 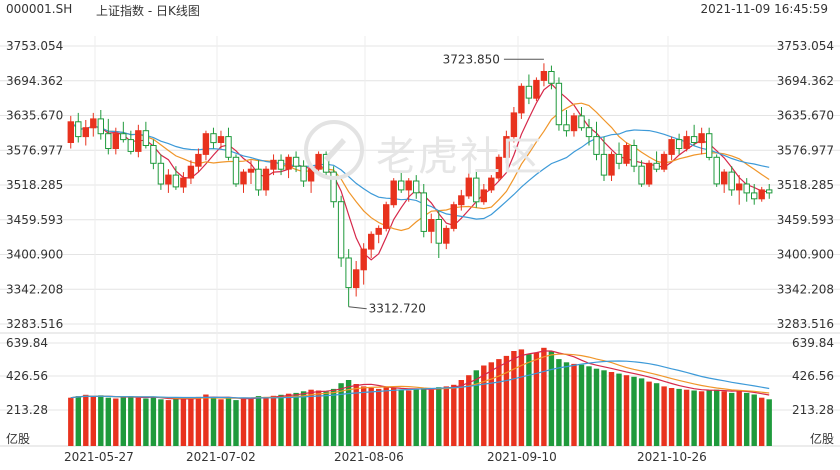 I want to click on volume-tick-right: 426.56, so click(x=813, y=376).